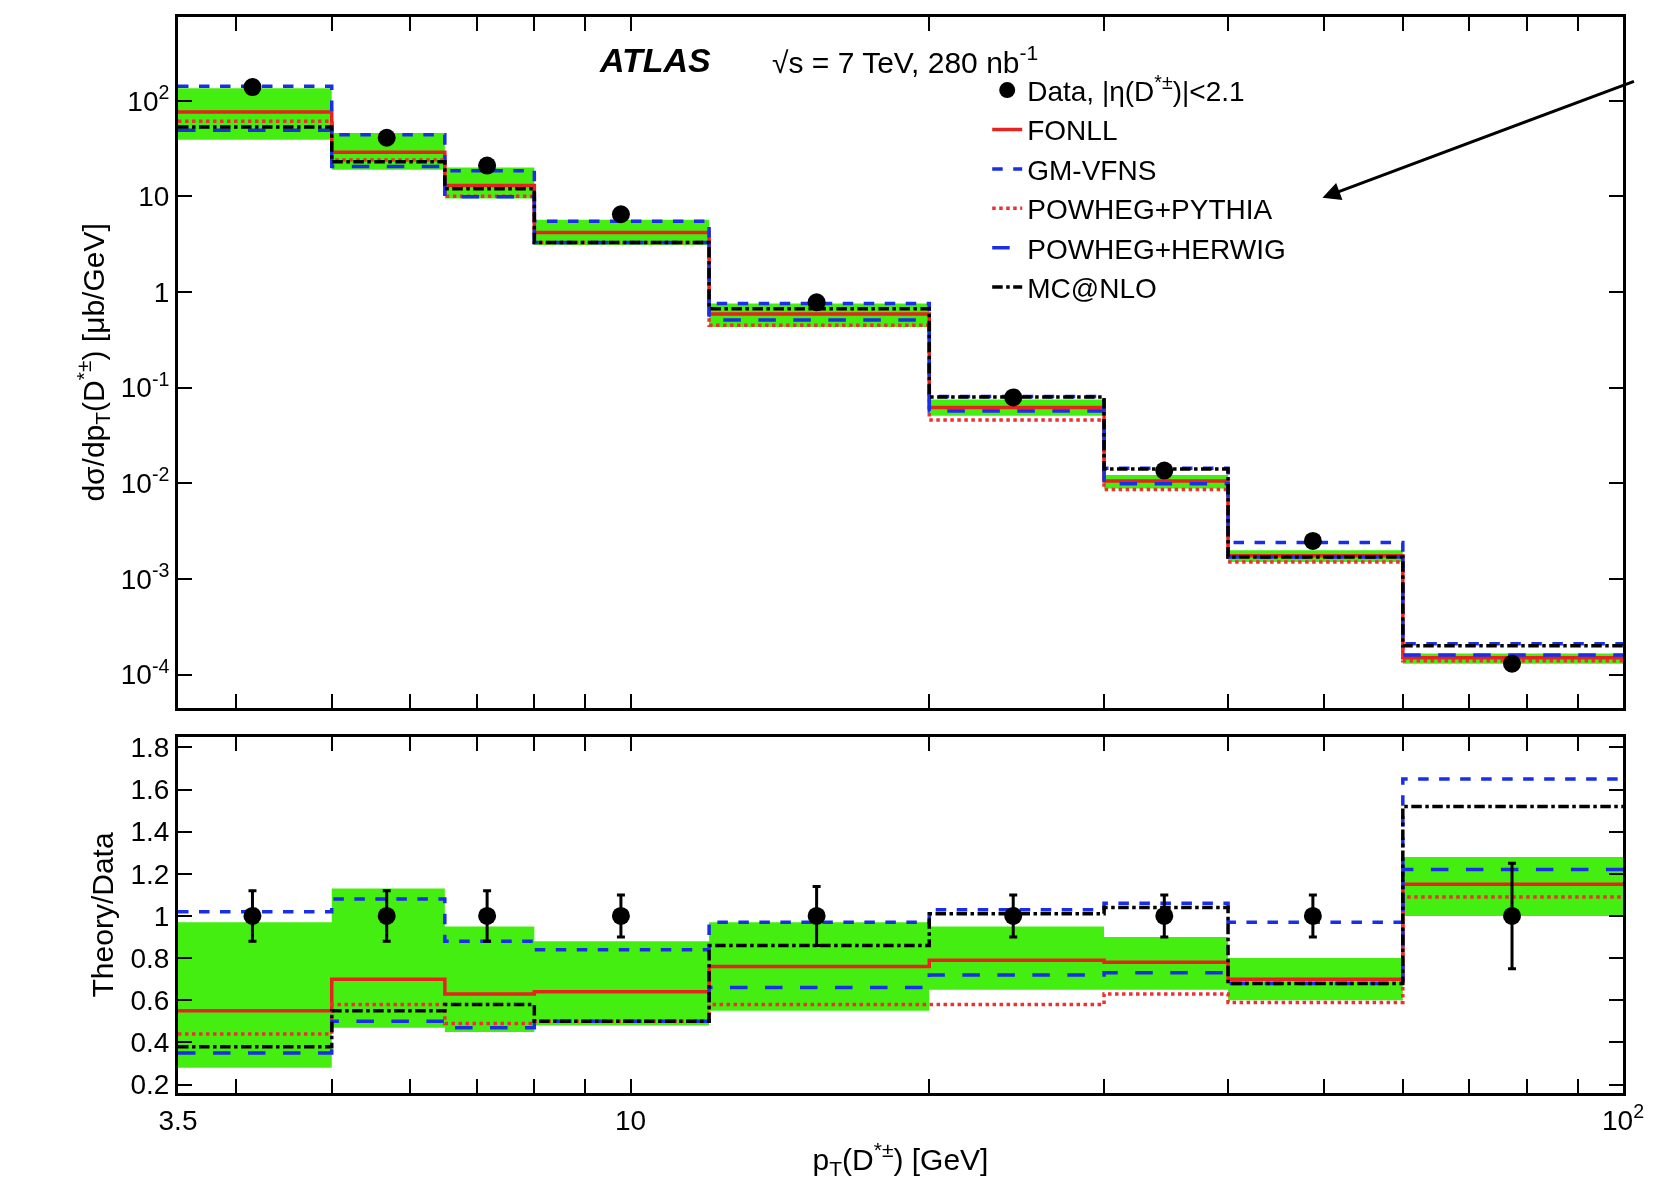 The width and height of the screenshot is (1660, 1198). What do you see at coordinates (145, 672) in the screenshot?
I see `y-tick-label: 10$^{-4}$` at bounding box center [145, 672].